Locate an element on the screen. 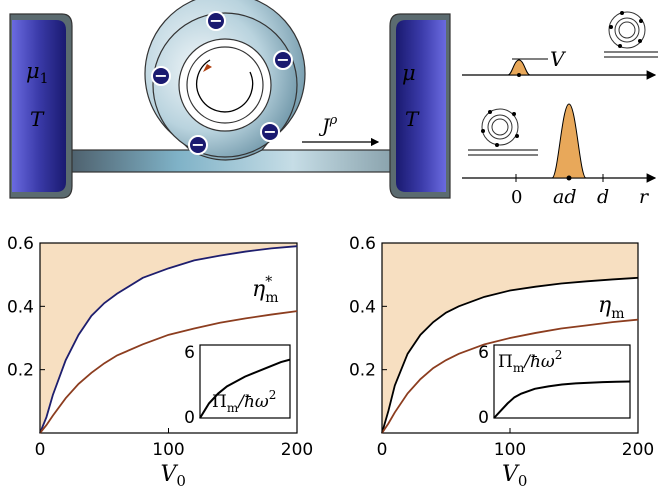  potential-V-label: V is located at coordinates (558, 59).